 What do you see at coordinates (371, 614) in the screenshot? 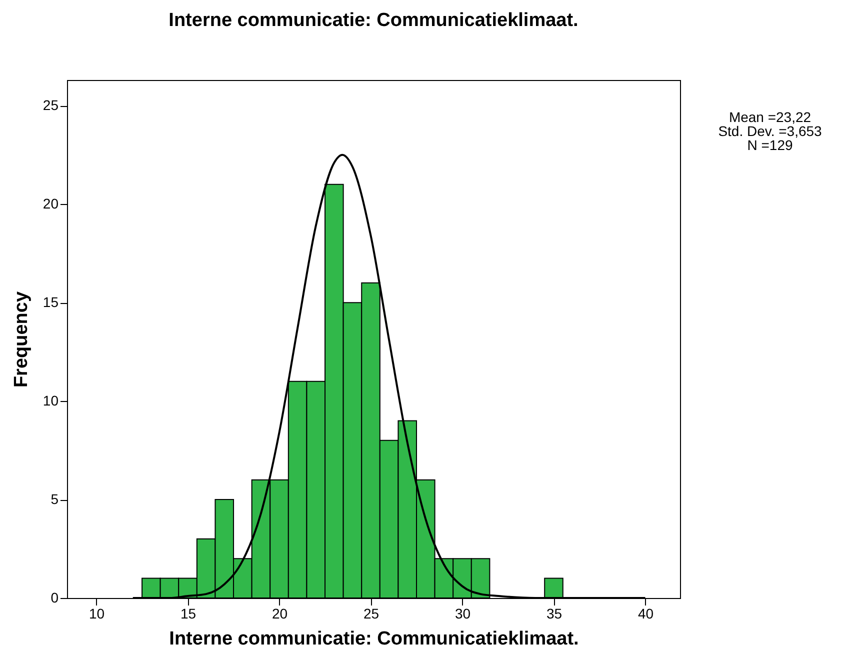
I see `x-tick-label: 25` at bounding box center [371, 614].